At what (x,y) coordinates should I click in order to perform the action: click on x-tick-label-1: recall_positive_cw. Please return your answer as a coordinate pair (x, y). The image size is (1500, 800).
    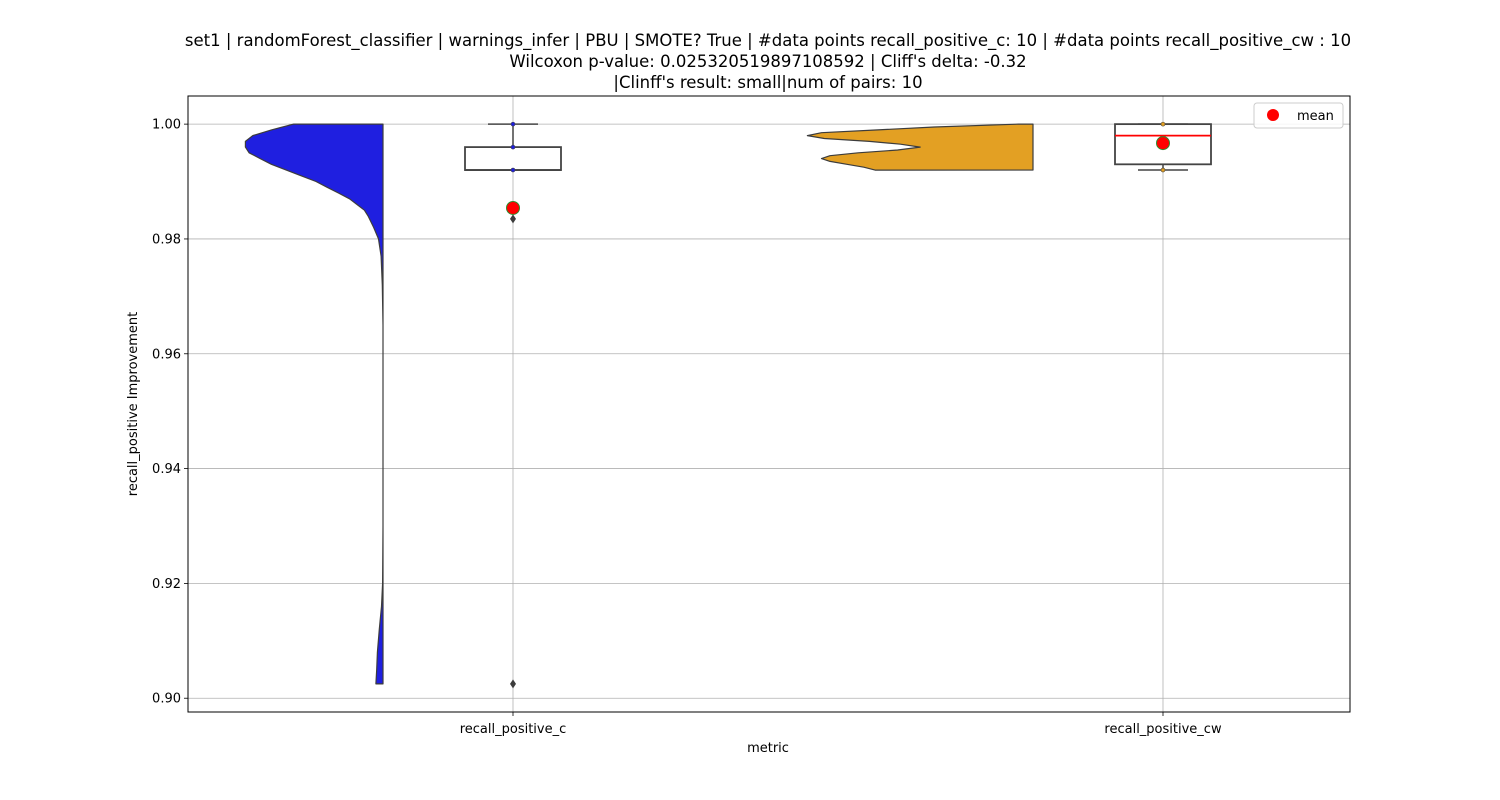
    Looking at the image, I should click on (1163, 729).